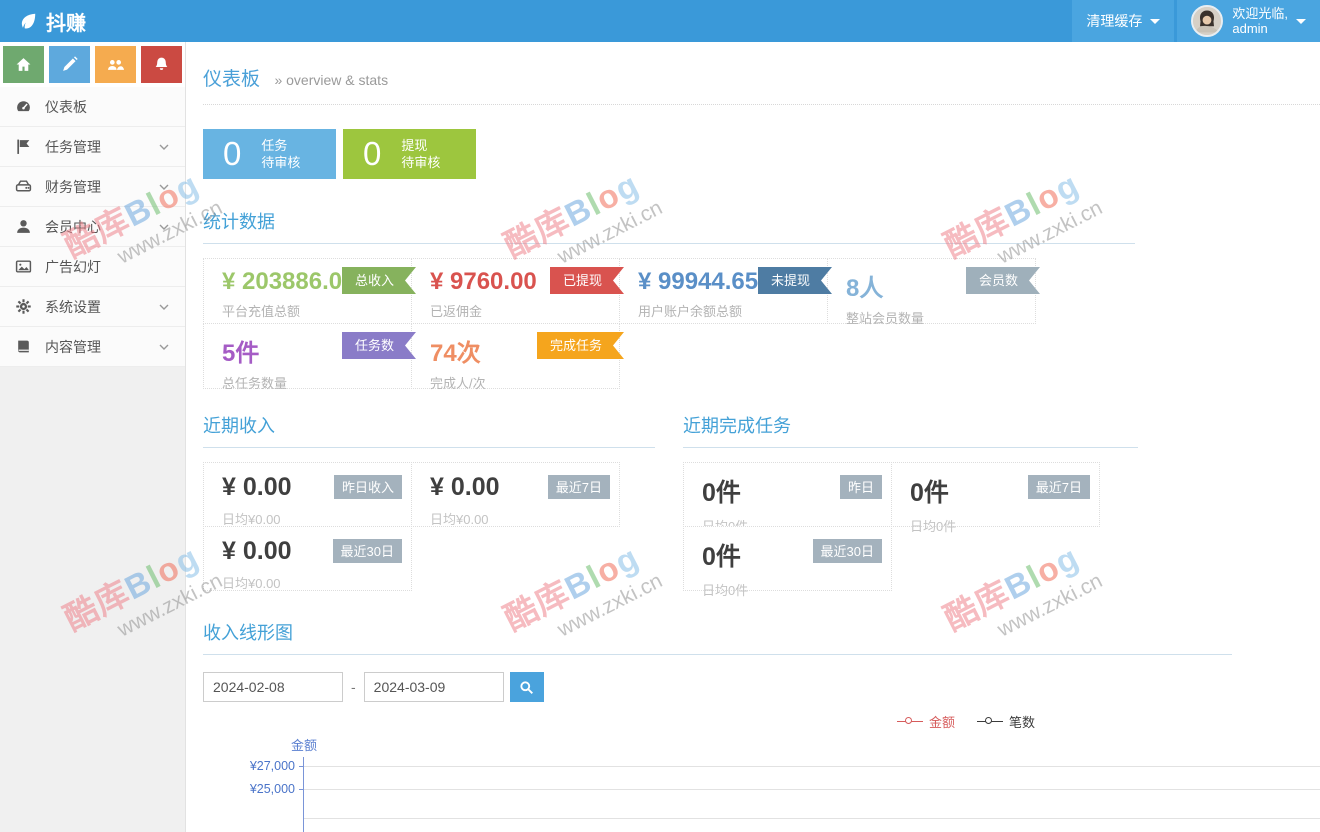 The image size is (1320, 832). I want to click on legend-item-count: 笔数, so click(1005, 721).